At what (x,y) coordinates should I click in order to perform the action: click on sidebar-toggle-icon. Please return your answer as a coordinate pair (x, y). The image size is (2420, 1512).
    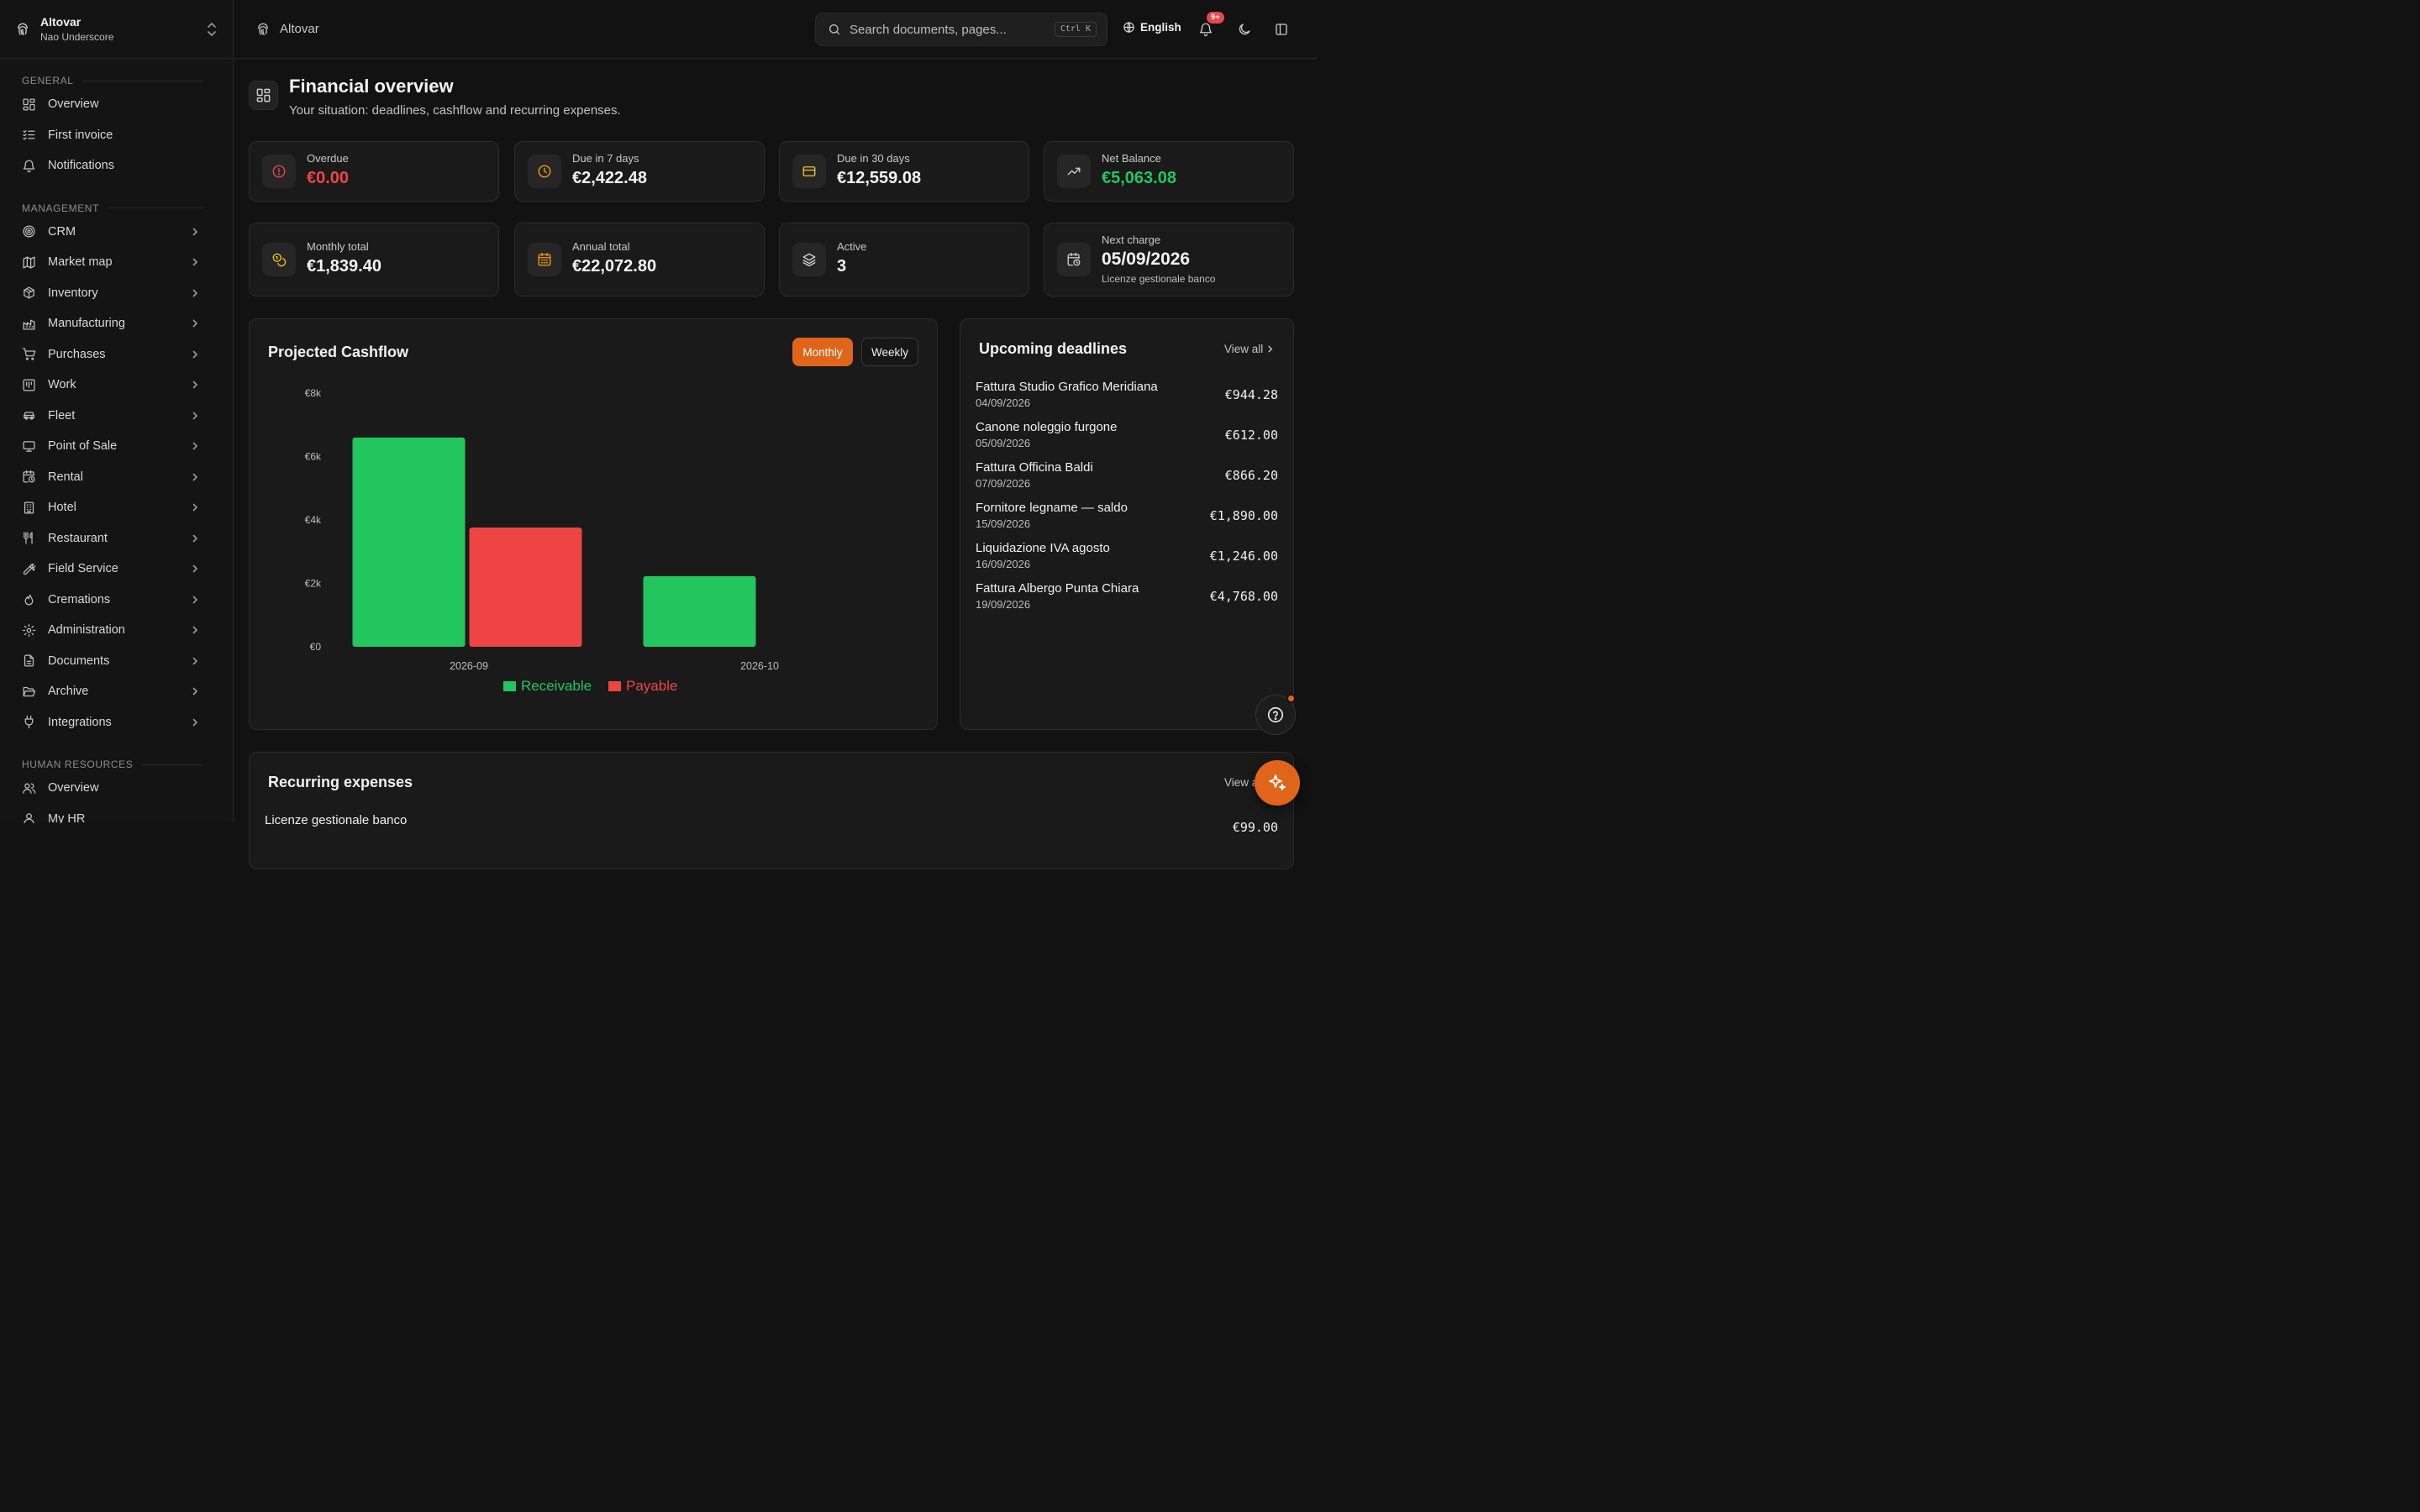
    Looking at the image, I should click on (1282, 29).